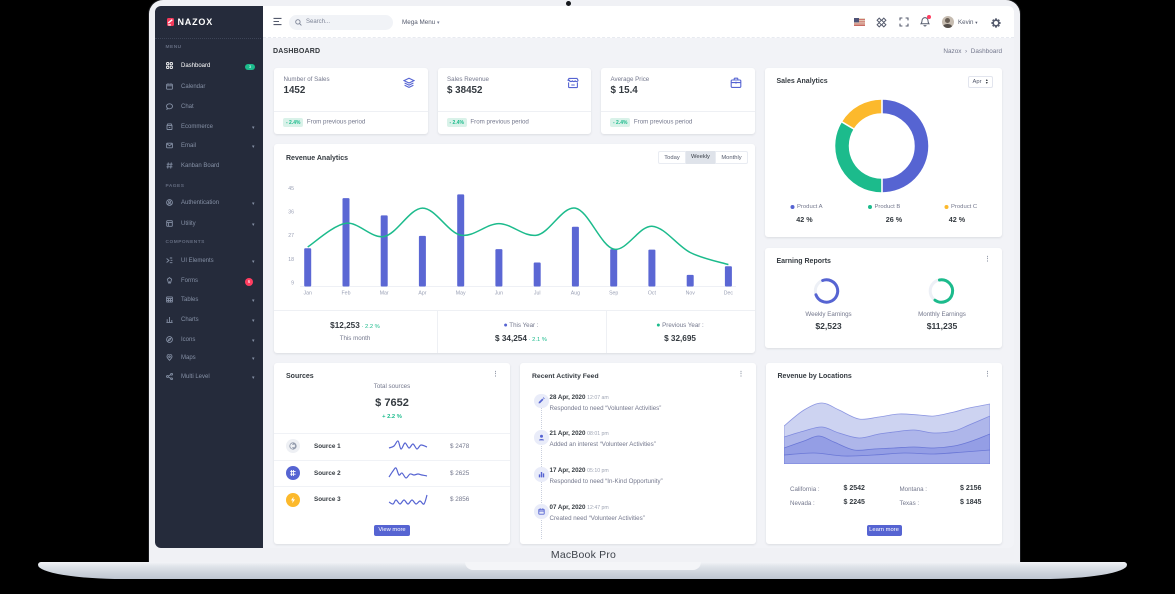 The image size is (1175, 594). What do you see at coordinates (691, 293) in the screenshot?
I see `svg-text: Nov` at bounding box center [691, 293].